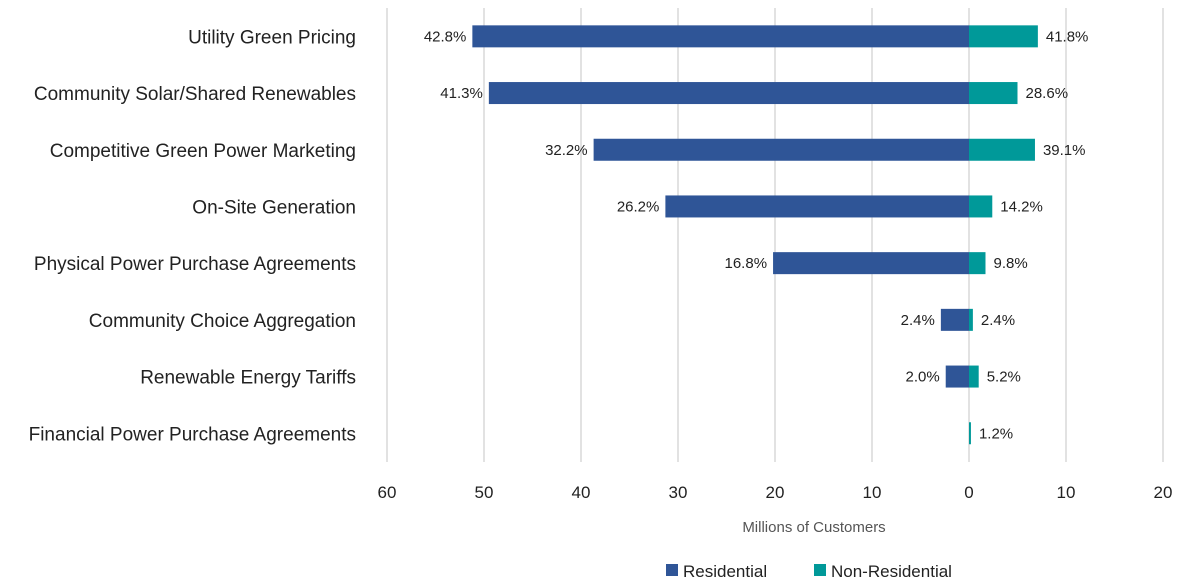  Describe the element at coordinates (1021, 206) in the screenshot. I see `data-label-non-residential: 14.2%` at that location.